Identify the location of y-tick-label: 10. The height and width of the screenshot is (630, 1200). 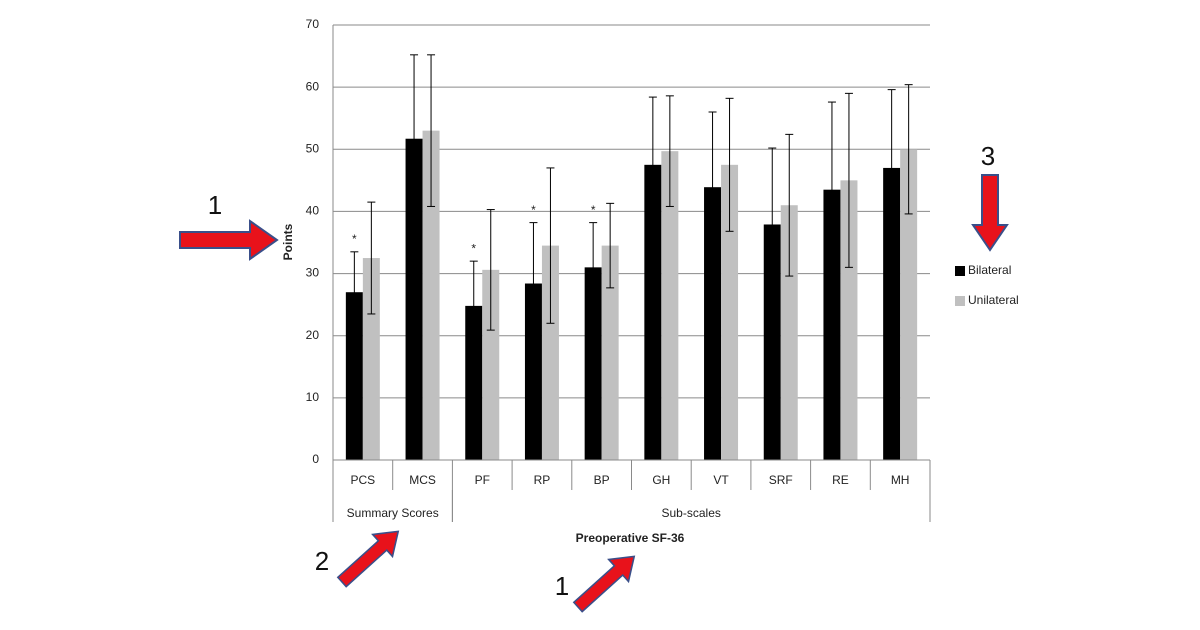
(313, 397).